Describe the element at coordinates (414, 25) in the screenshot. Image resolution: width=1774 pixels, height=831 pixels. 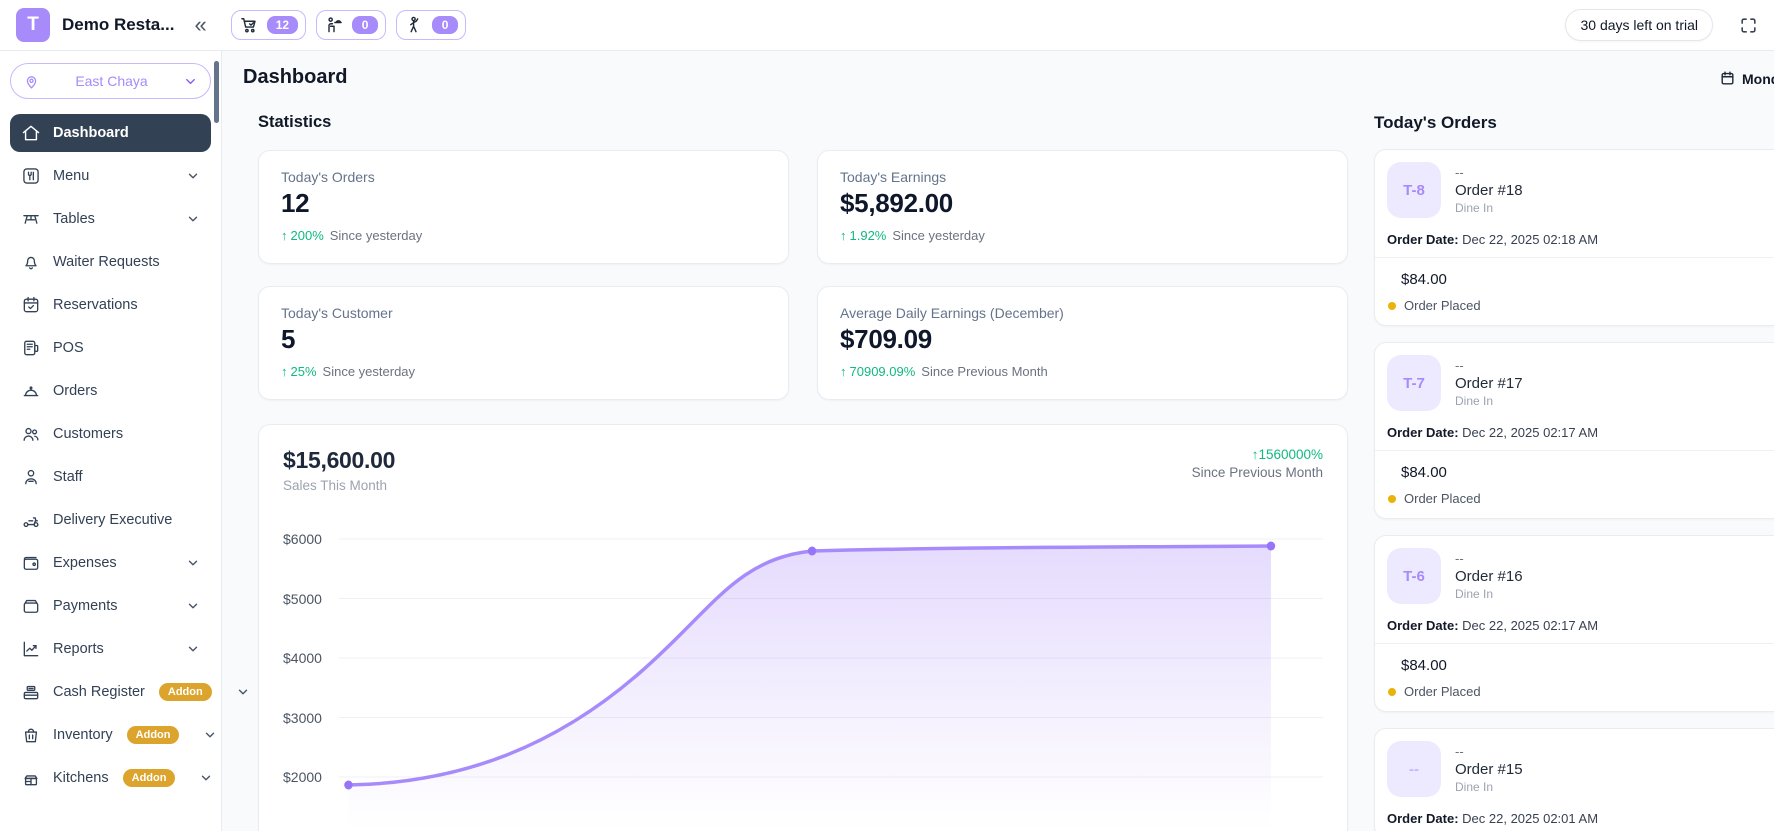
I see `person-greeting-icon` at that location.